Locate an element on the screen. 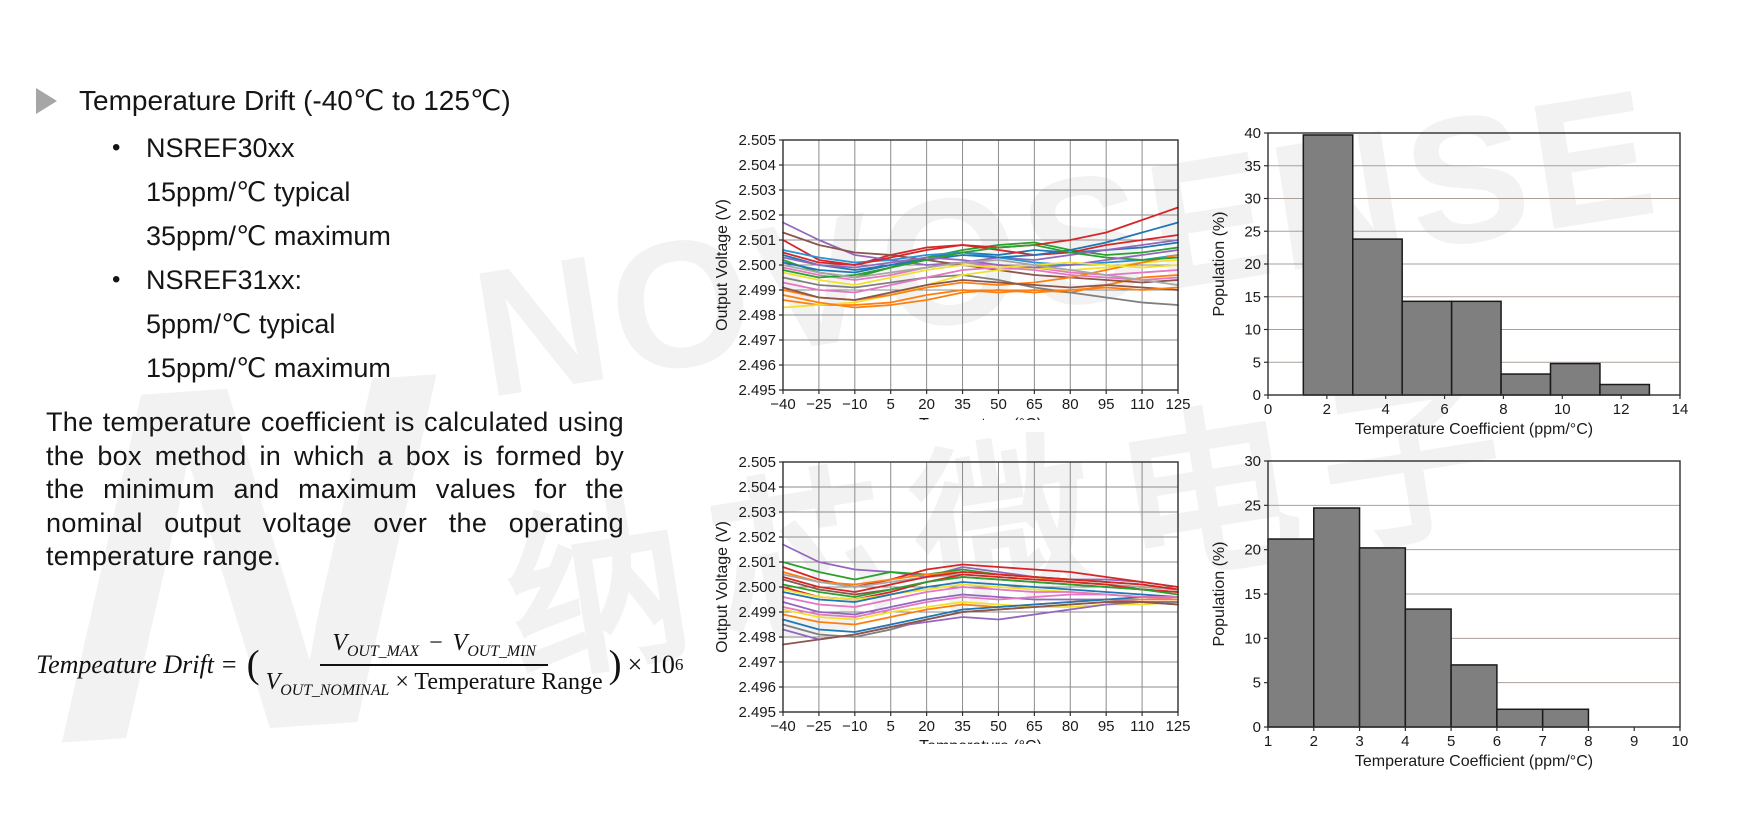 The height and width of the screenshot is (826, 1745). svg-text: 2.499 is located at coordinates (757, 290).